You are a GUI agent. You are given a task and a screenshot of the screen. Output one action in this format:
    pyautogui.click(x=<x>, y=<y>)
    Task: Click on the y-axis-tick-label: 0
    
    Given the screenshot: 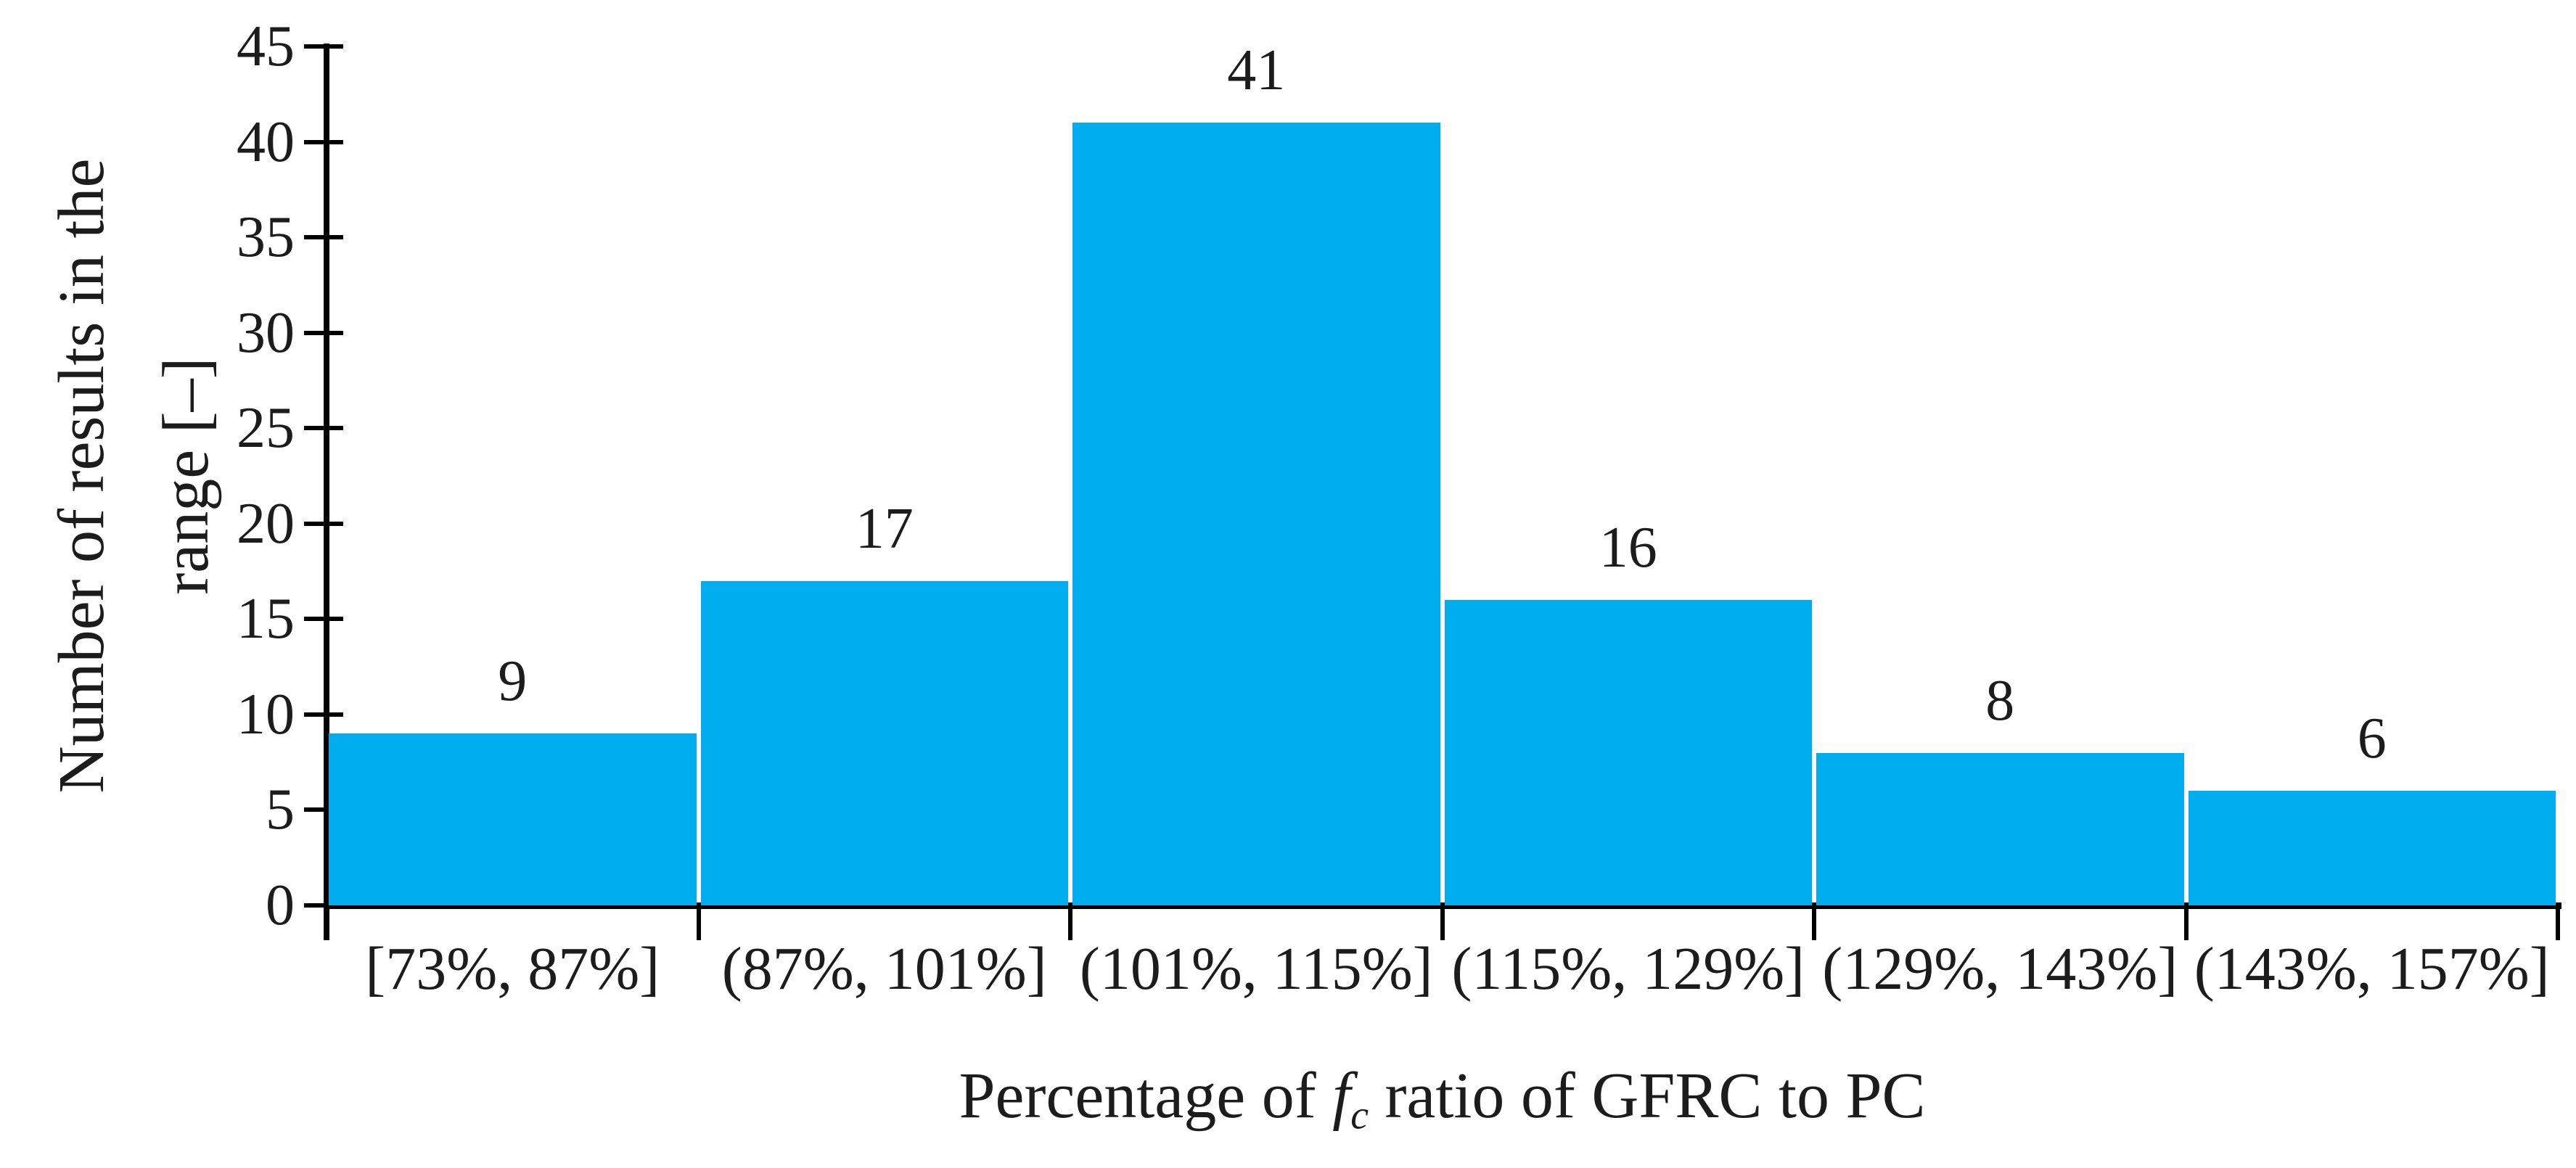 What is the action you would take?
    pyautogui.click(x=280, y=905)
    